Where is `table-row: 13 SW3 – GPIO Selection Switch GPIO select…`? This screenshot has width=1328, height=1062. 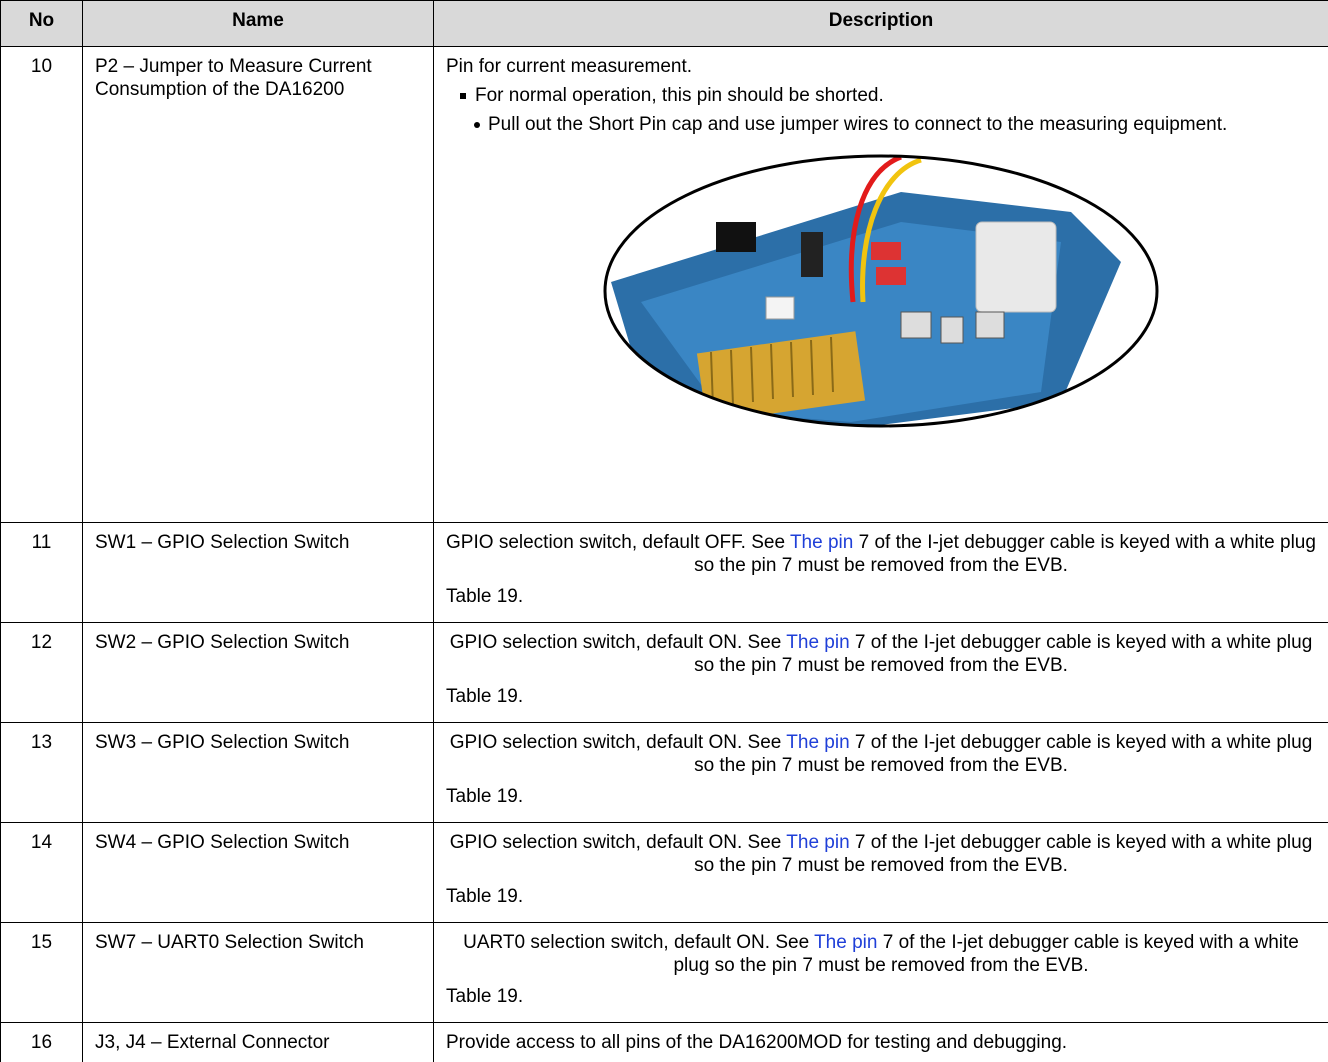 table-row: 13 SW3 – GPIO Selection Switch GPIO select… is located at coordinates (664, 772).